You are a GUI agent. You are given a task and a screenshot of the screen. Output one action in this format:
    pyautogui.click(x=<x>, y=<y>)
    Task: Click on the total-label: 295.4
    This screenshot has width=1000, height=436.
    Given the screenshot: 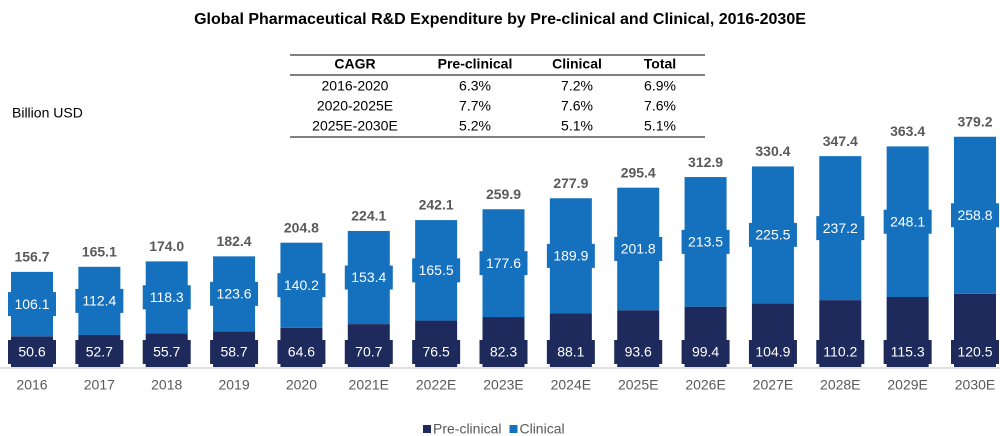 What is the action you would take?
    pyautogui.click(x=638, y=172)
    